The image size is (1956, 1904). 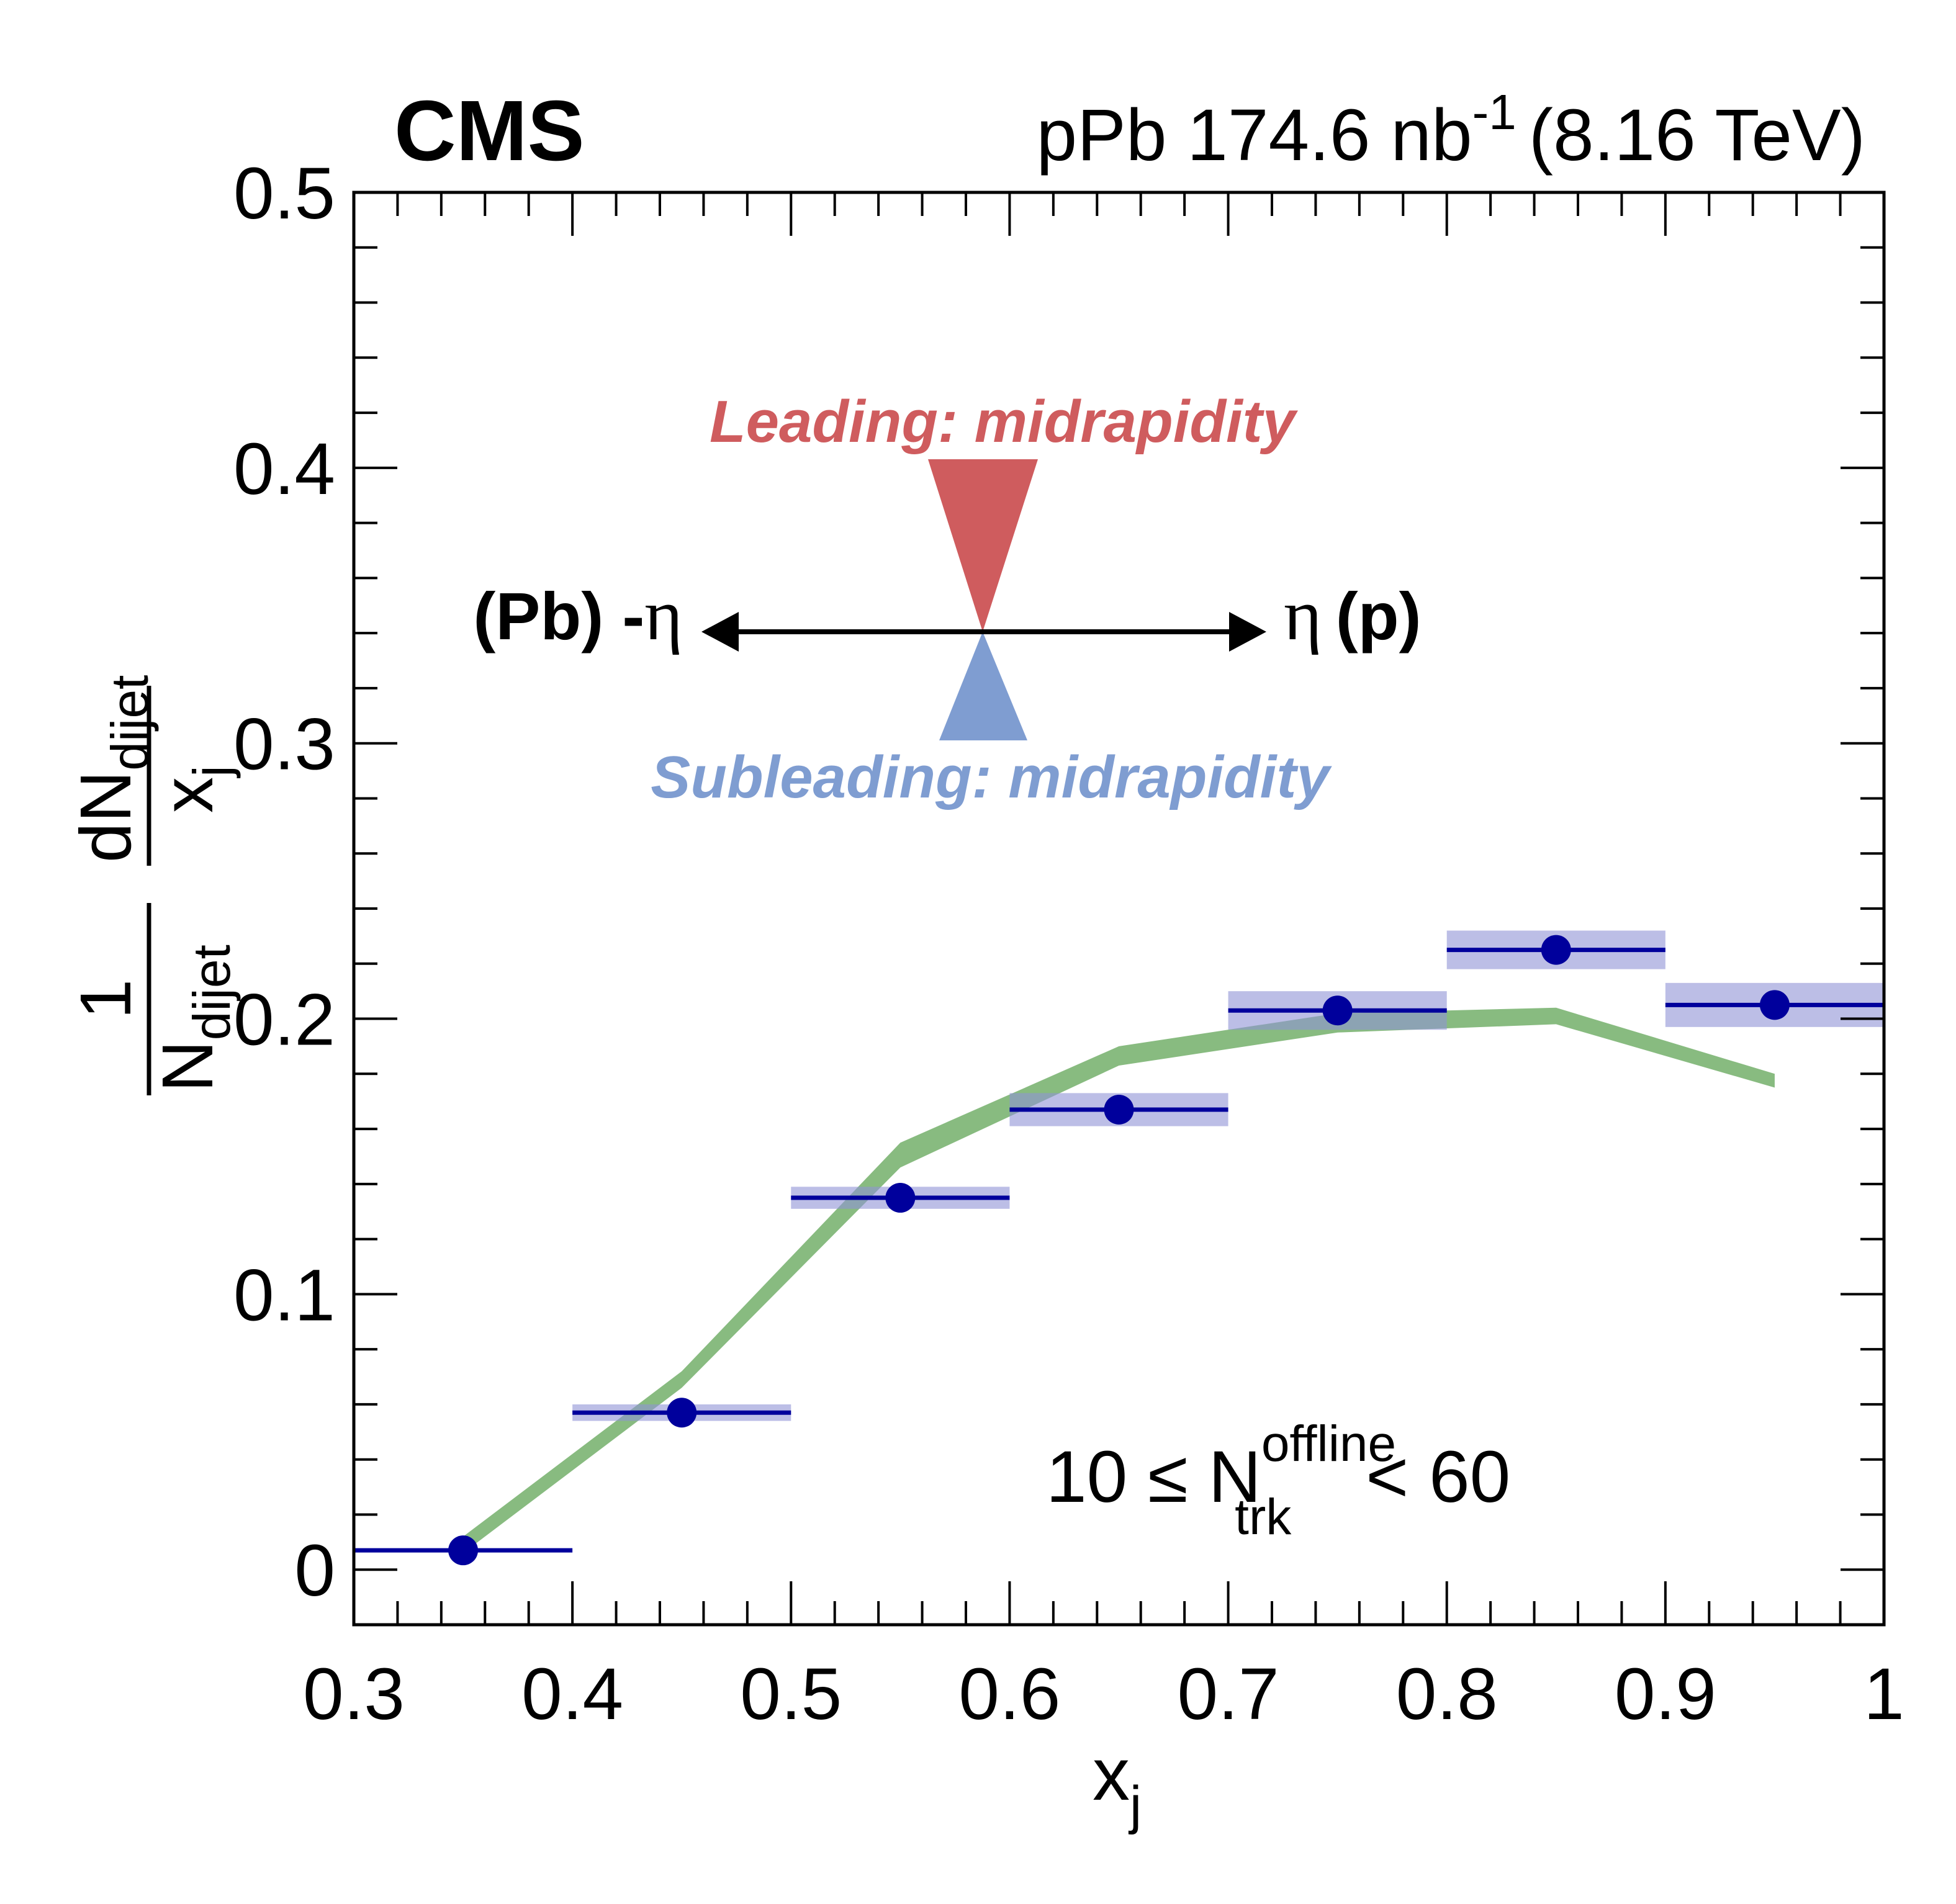 What do you see at coordinates (791, 1694) in the screenshot?
I see `x-tick-label-2: 0.5` at bounding box center [791, 1694].